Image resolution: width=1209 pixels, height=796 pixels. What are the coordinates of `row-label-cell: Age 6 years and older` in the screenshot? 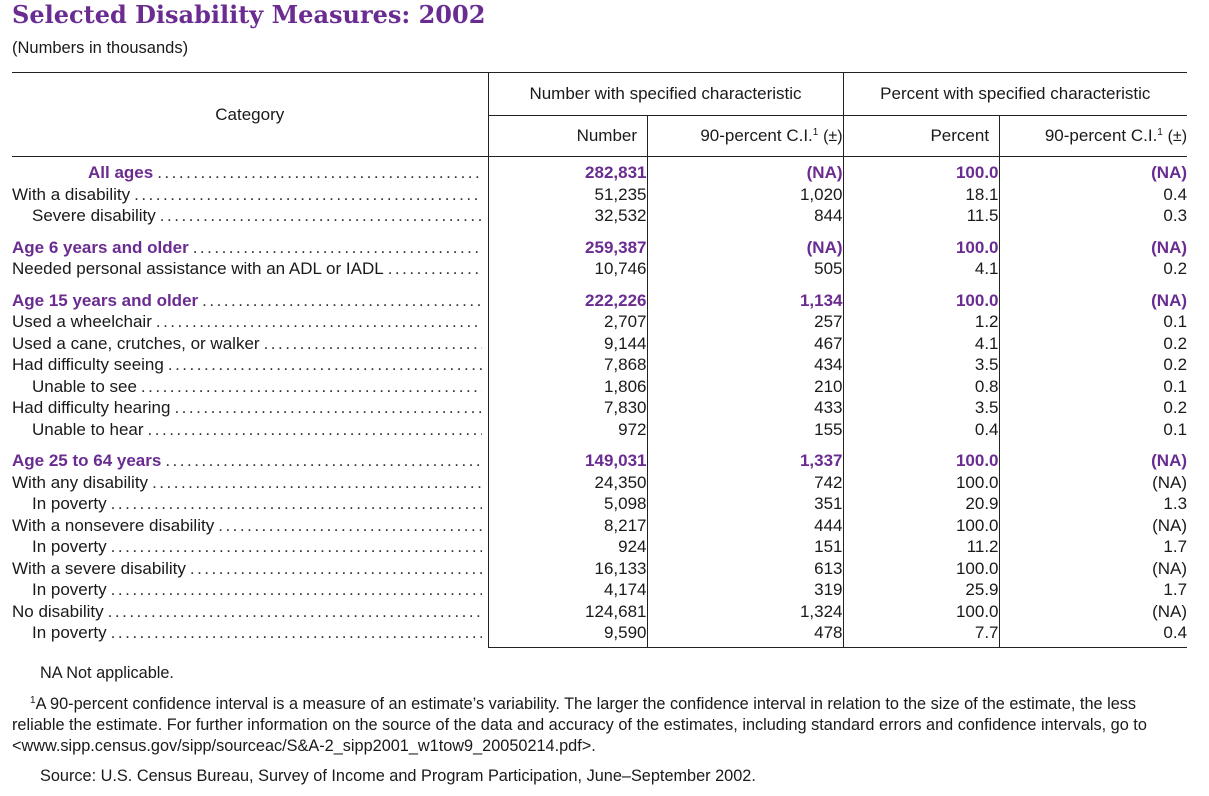 It's located at (250, 243).